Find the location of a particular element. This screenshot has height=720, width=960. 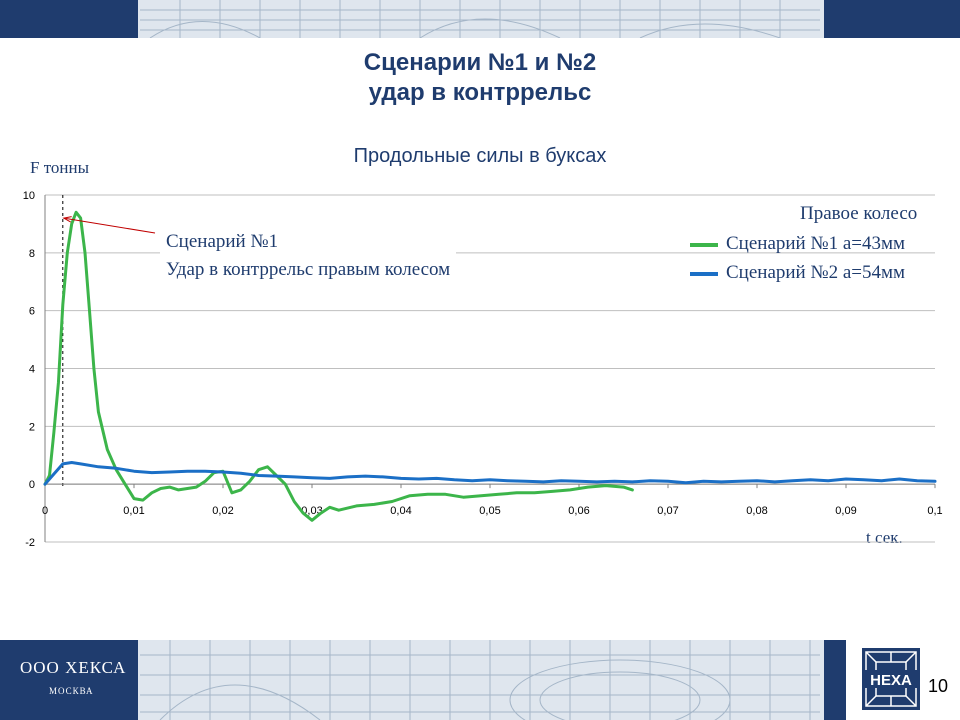

legend-title: Правое колесо is located at coordinates (859, 213).